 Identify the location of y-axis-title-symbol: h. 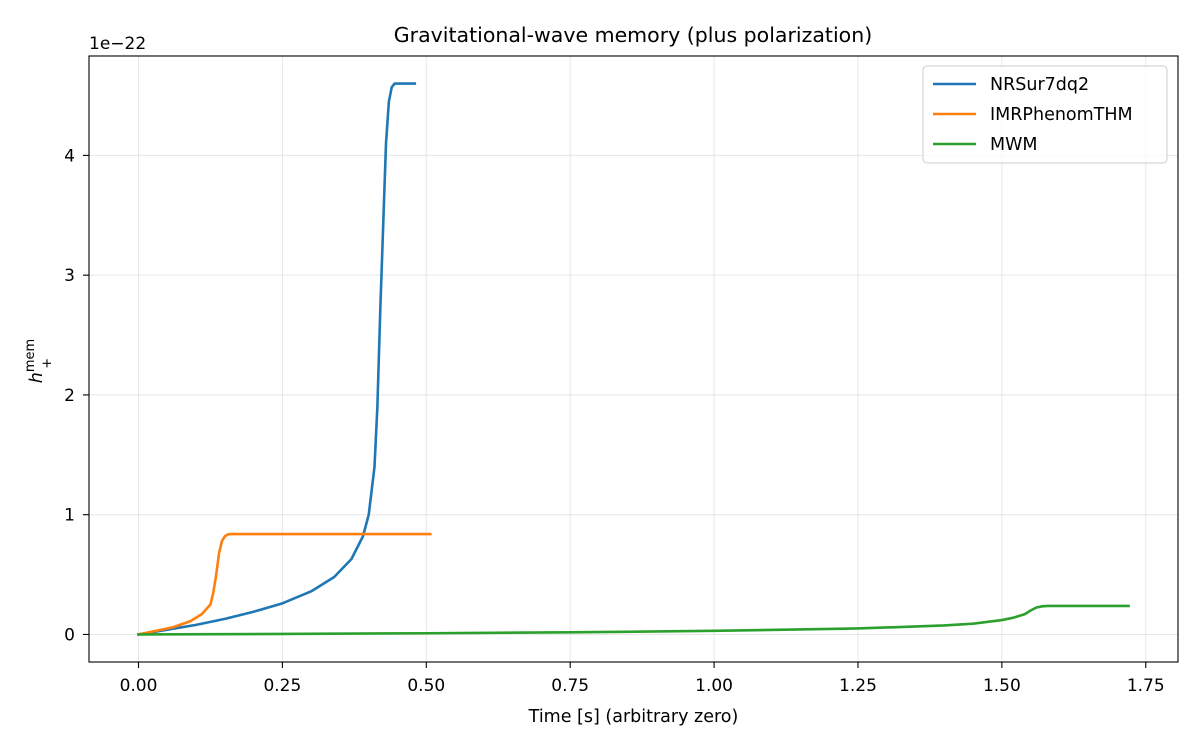
(37, 377).